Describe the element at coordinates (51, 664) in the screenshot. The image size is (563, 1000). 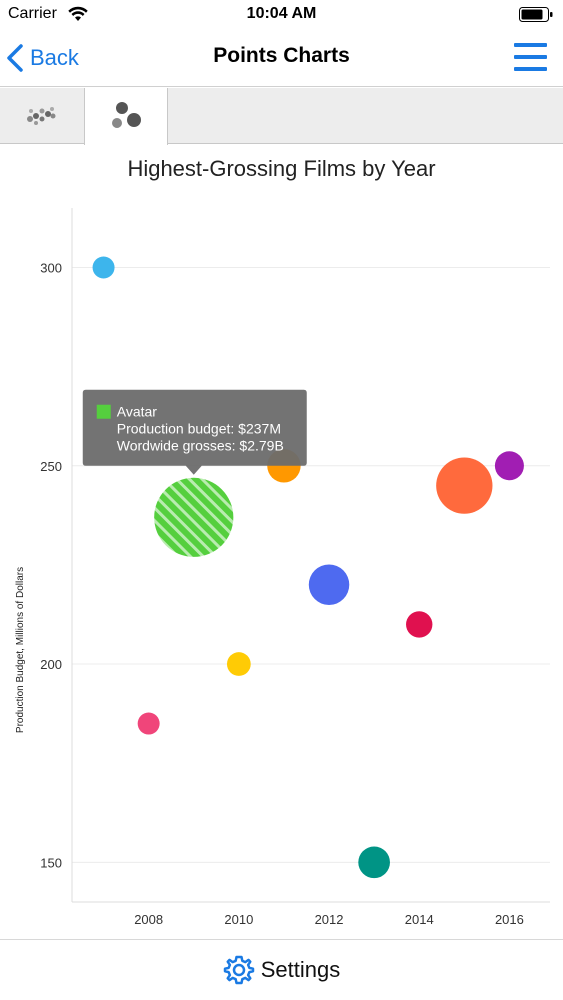
I see `y-tick-label: 200` at that location.